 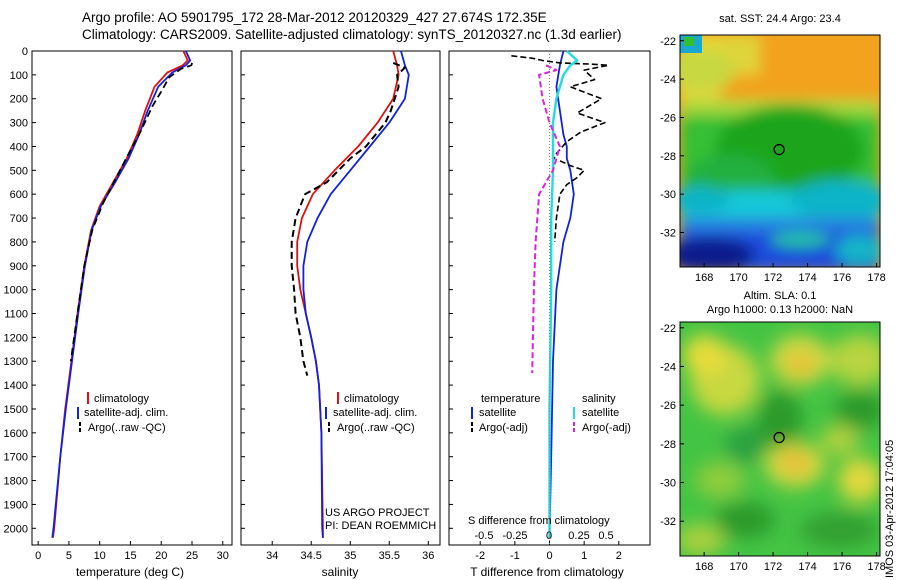 I want to click on depth-tick-label: 300, so click(x=19, y=124).